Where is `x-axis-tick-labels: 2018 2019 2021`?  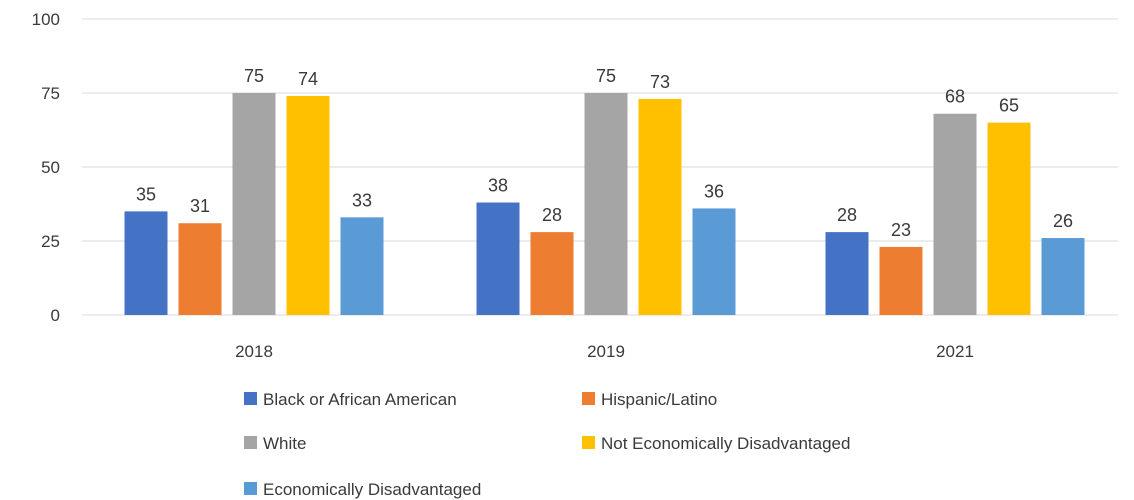 x-axis-tick-labels: 2018 2019 2021 is located at coordinates (604, 351).